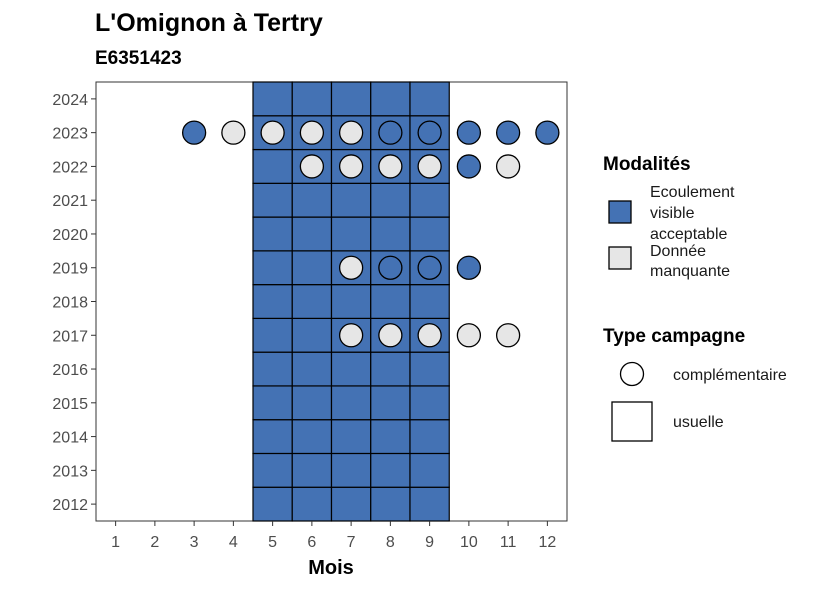  Describe the element at coordinates (70, 167) in the screenshot. I see `y-tick-label-2022: 2022` at that location.